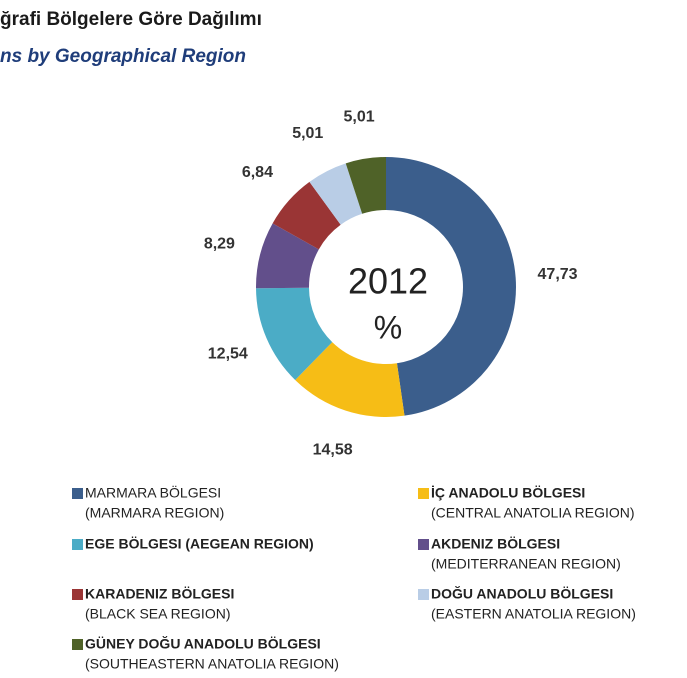 This screenshot has width=687, height=678. I want to click on legend-label: DOĞU ANADOLU BÖLGESI, so click(522, 593).